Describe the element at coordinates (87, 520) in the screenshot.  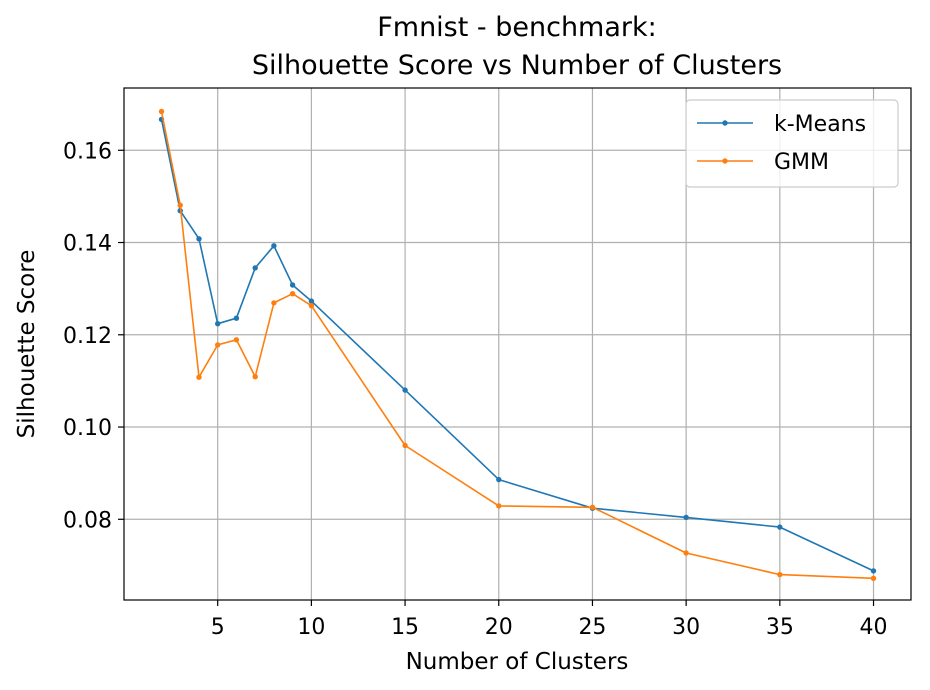
I see `y-tick-label: 0.08` at that location.